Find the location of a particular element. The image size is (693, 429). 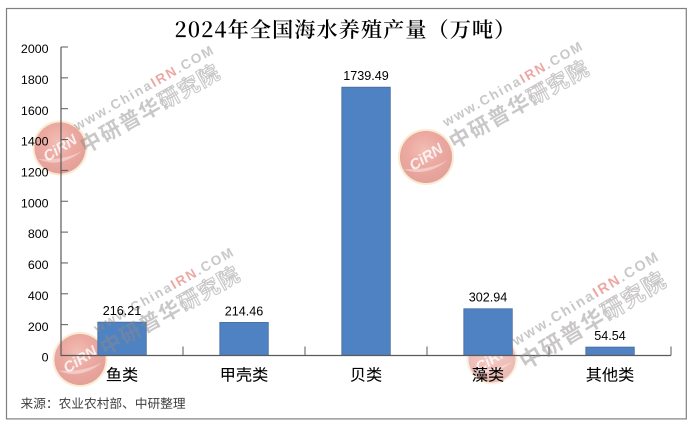

svg-text: 1800 is located at coordinates (35, 80).